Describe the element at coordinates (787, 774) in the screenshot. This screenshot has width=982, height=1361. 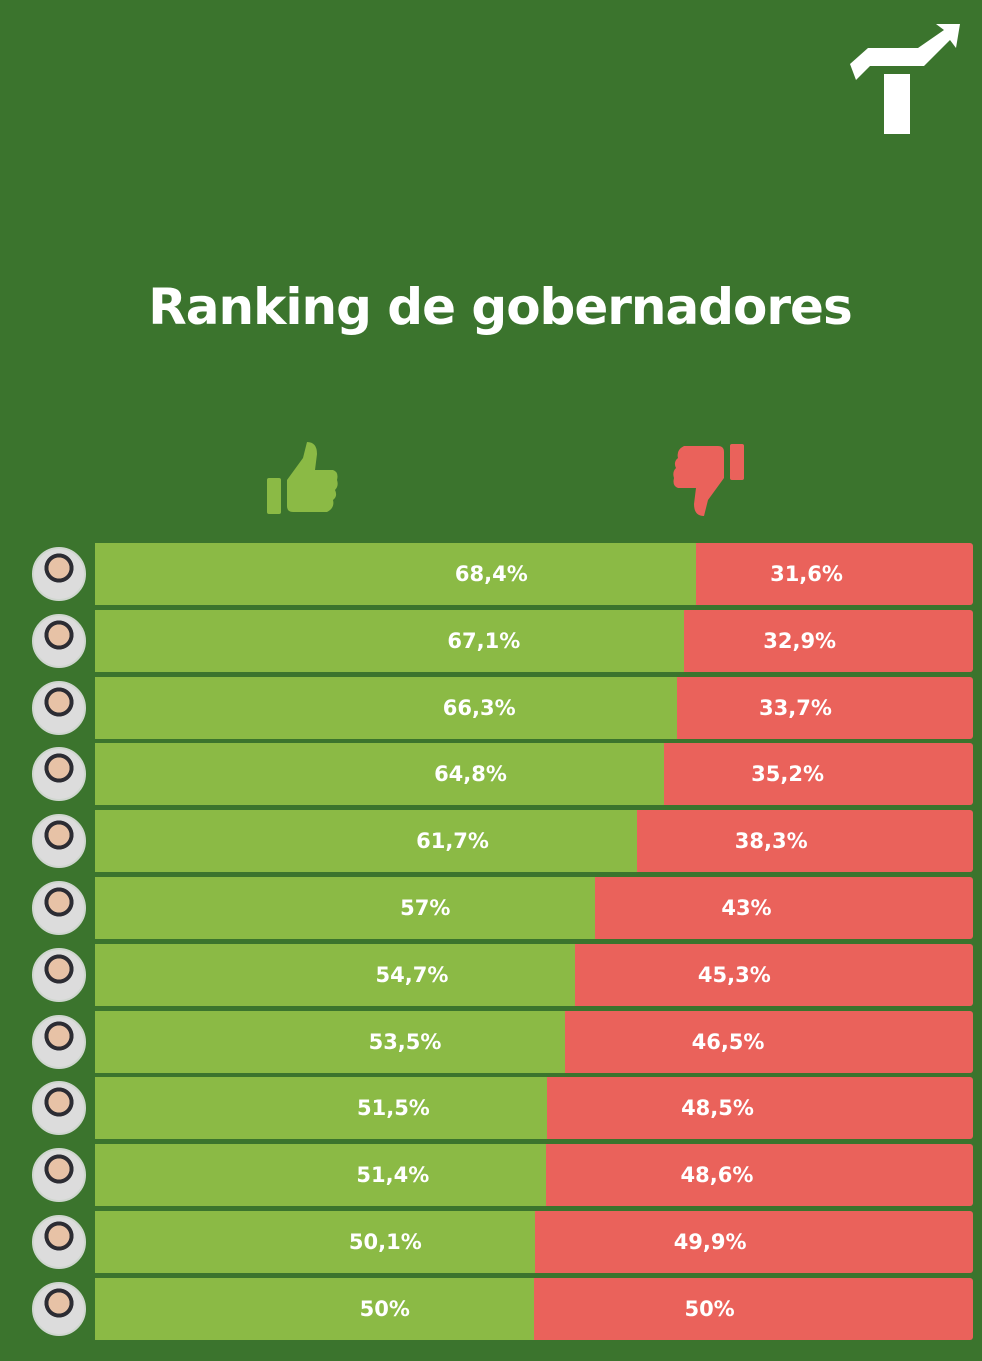
I see `disapprove-label: 35,2%` at that location.